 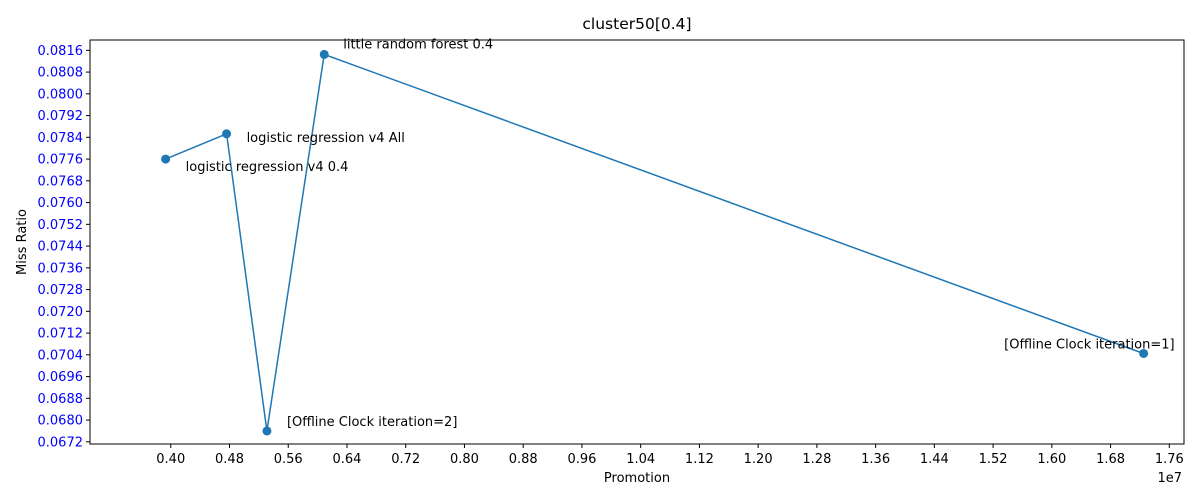 I want to click on x-axis-offset-label: 1e7, so click(x=1169, y=478).